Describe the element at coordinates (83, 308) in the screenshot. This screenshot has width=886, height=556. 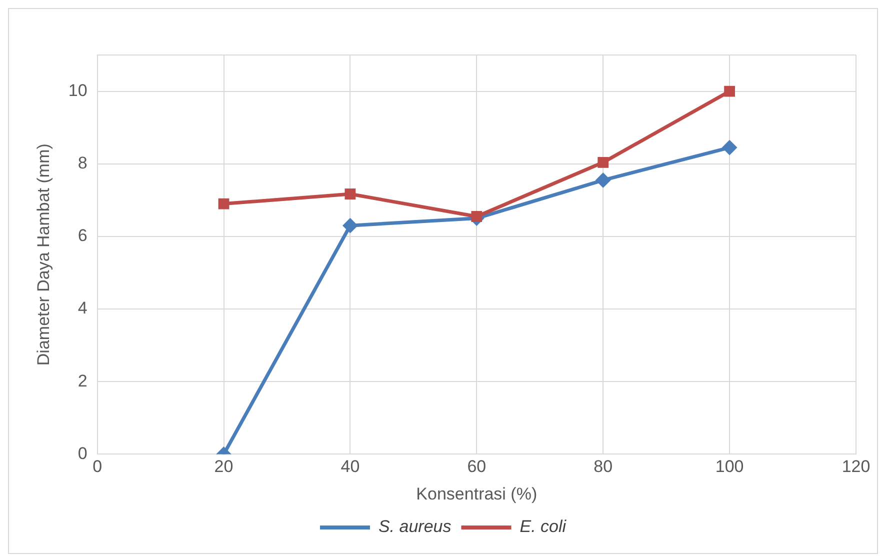
I see `y-tick-label: 4` at that location.